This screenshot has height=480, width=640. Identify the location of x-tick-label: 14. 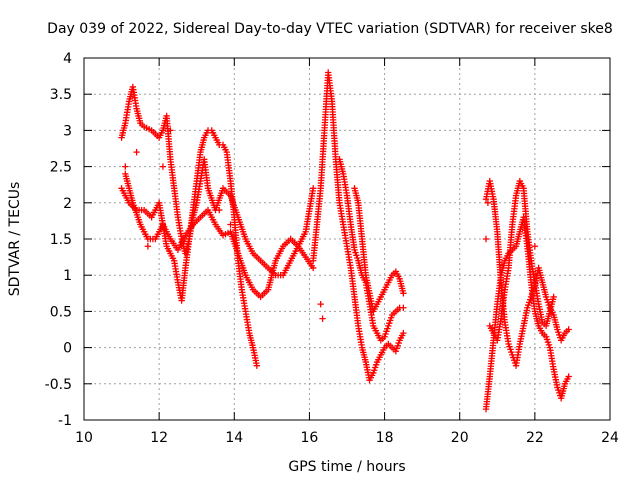
(234, 438).